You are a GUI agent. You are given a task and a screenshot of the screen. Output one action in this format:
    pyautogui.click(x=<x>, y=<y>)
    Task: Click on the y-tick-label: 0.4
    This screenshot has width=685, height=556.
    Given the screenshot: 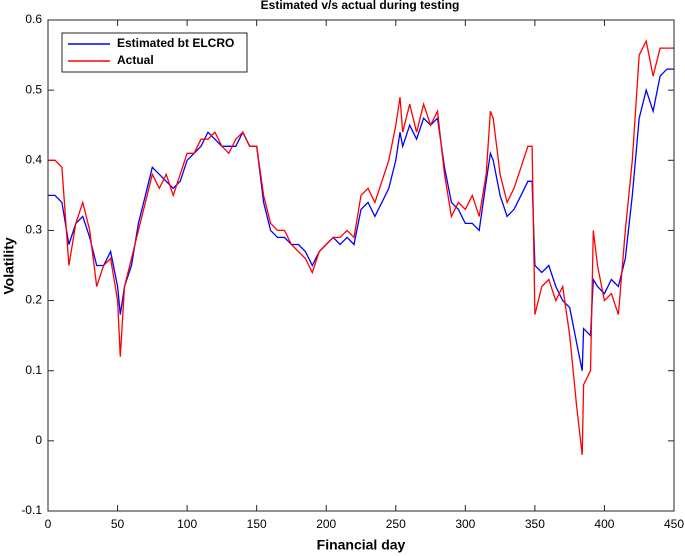 What is the action you would take?
    pyautogui.click(x=33, y=159)
    